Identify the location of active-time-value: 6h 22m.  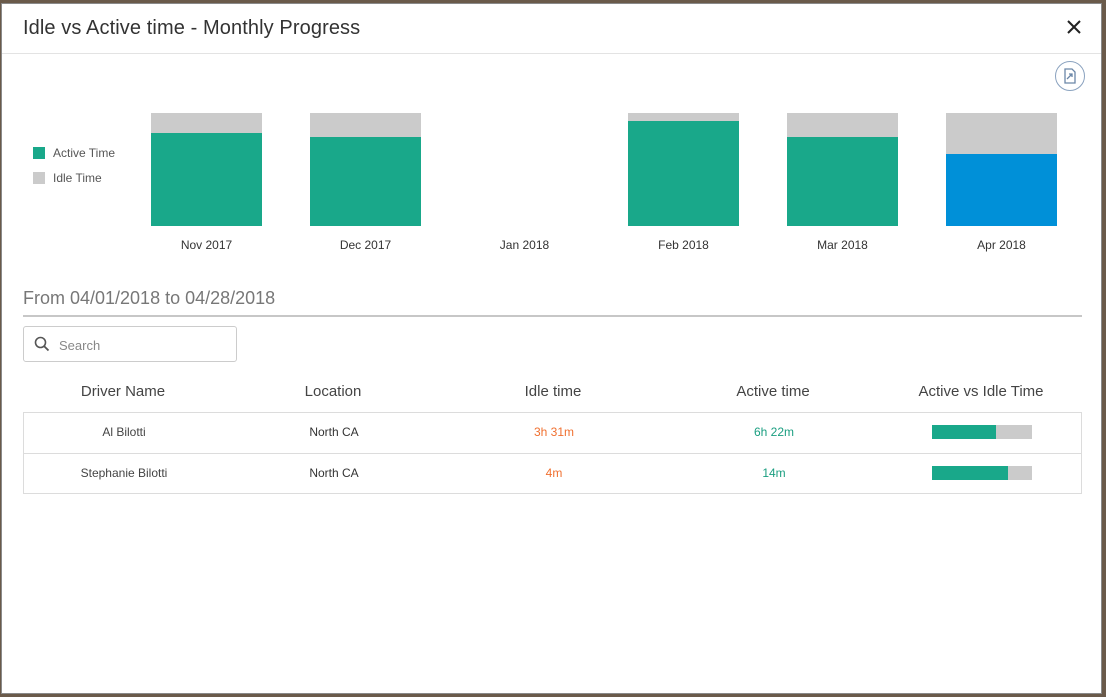
(774, 432).